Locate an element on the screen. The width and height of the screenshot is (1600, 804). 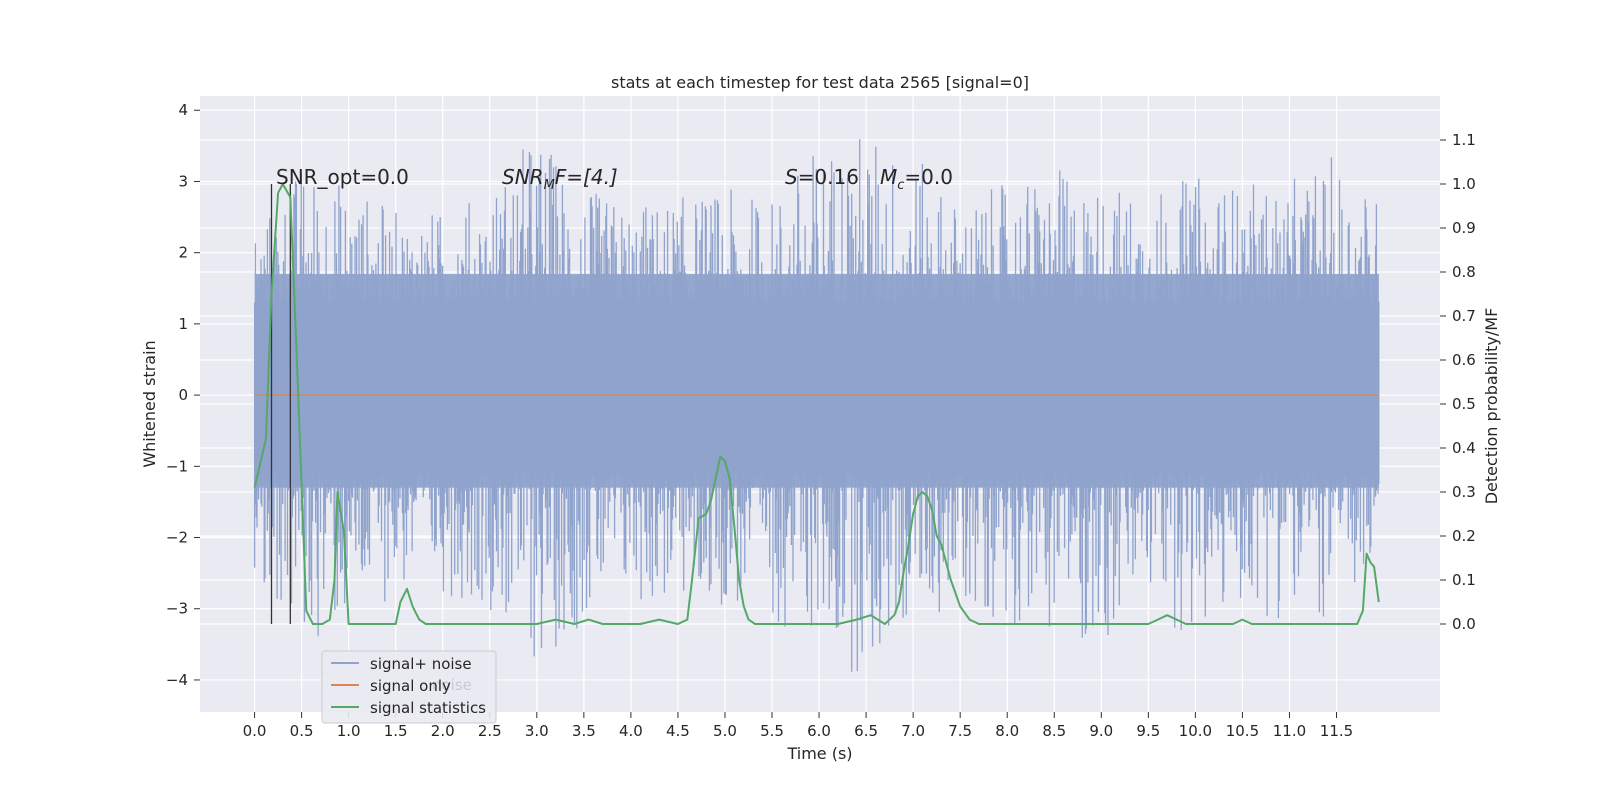
x-tick-label: 9.5 is located at coordinates (1148, 731).